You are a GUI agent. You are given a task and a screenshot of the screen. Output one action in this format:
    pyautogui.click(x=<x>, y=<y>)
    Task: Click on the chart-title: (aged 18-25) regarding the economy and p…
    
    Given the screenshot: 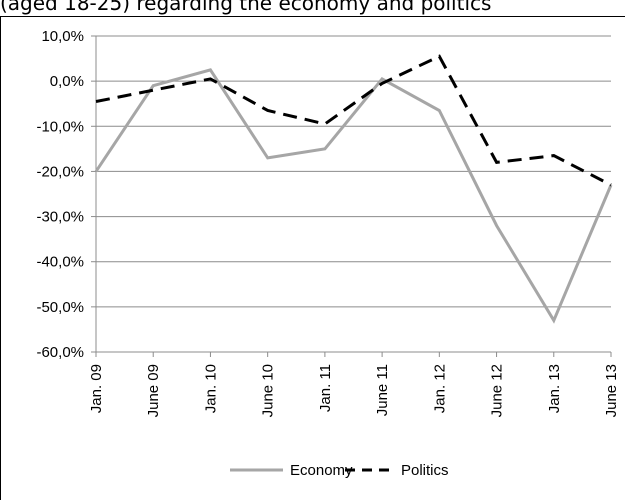 What is the action you would take?
    pyautogui.click(x=246, y=7)
    